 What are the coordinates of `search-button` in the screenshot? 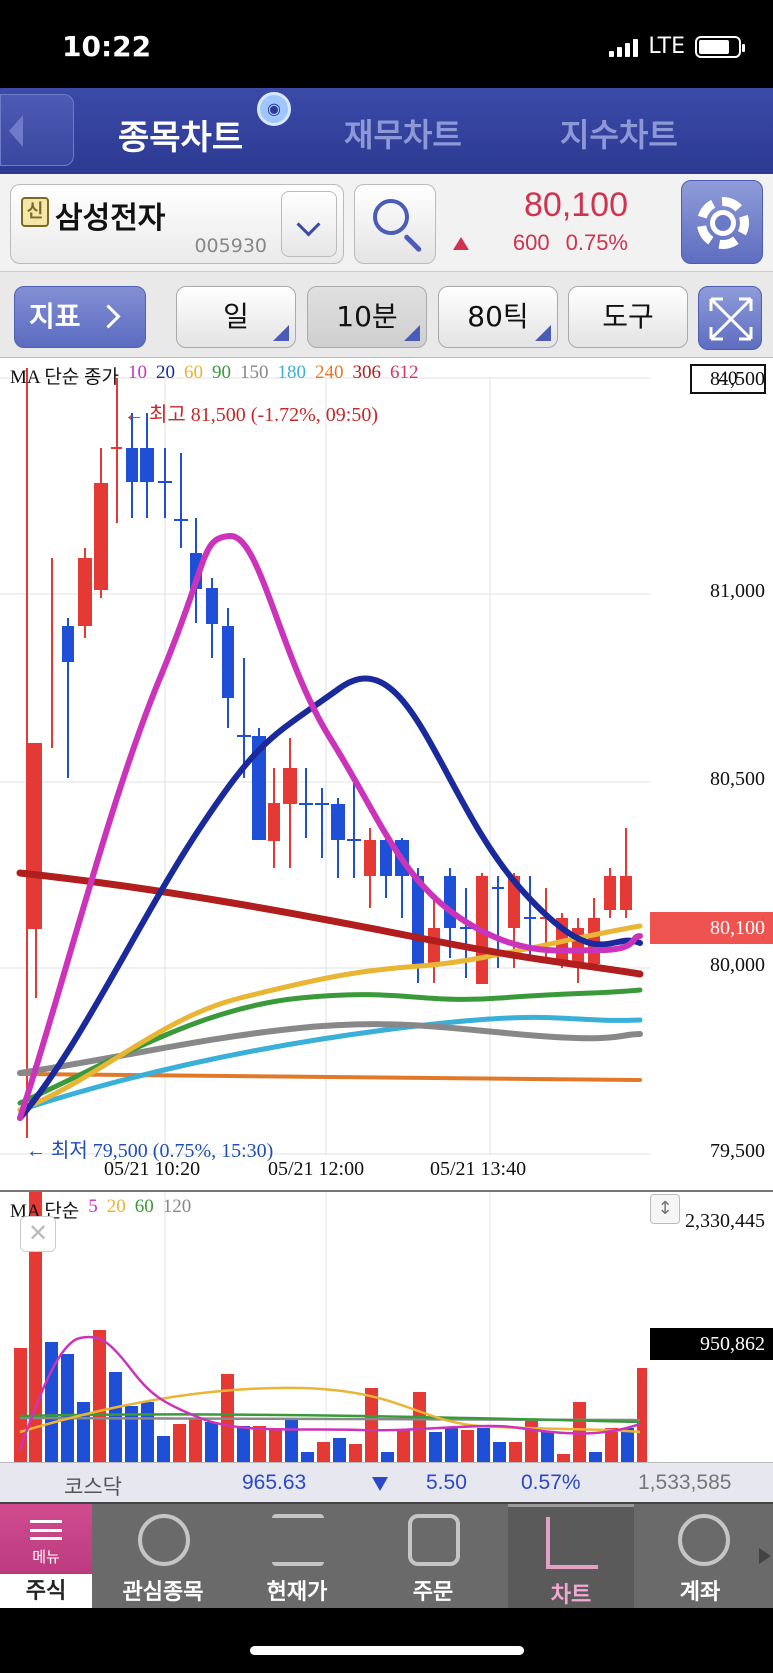 It's located at (395, 224).